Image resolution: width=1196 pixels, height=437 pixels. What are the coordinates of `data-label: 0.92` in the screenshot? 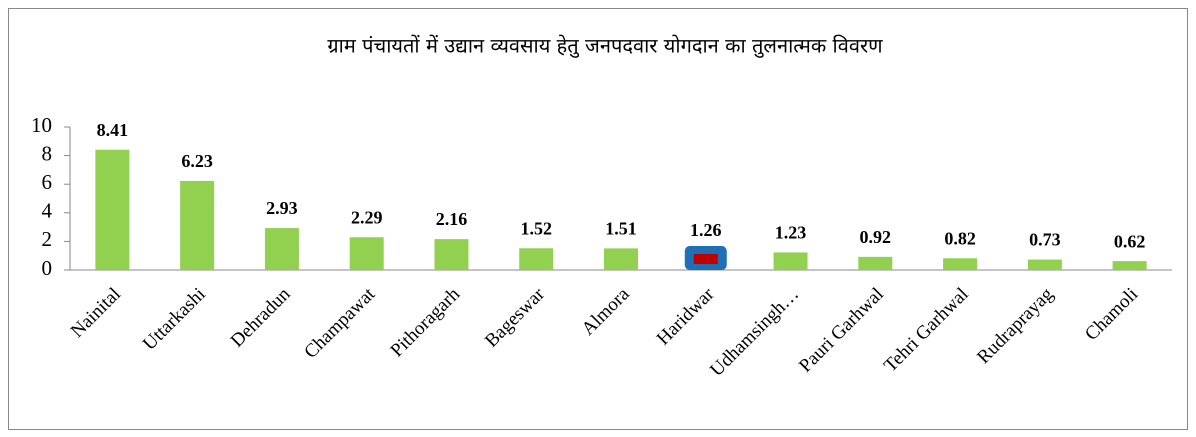 It's located at (876, 237).